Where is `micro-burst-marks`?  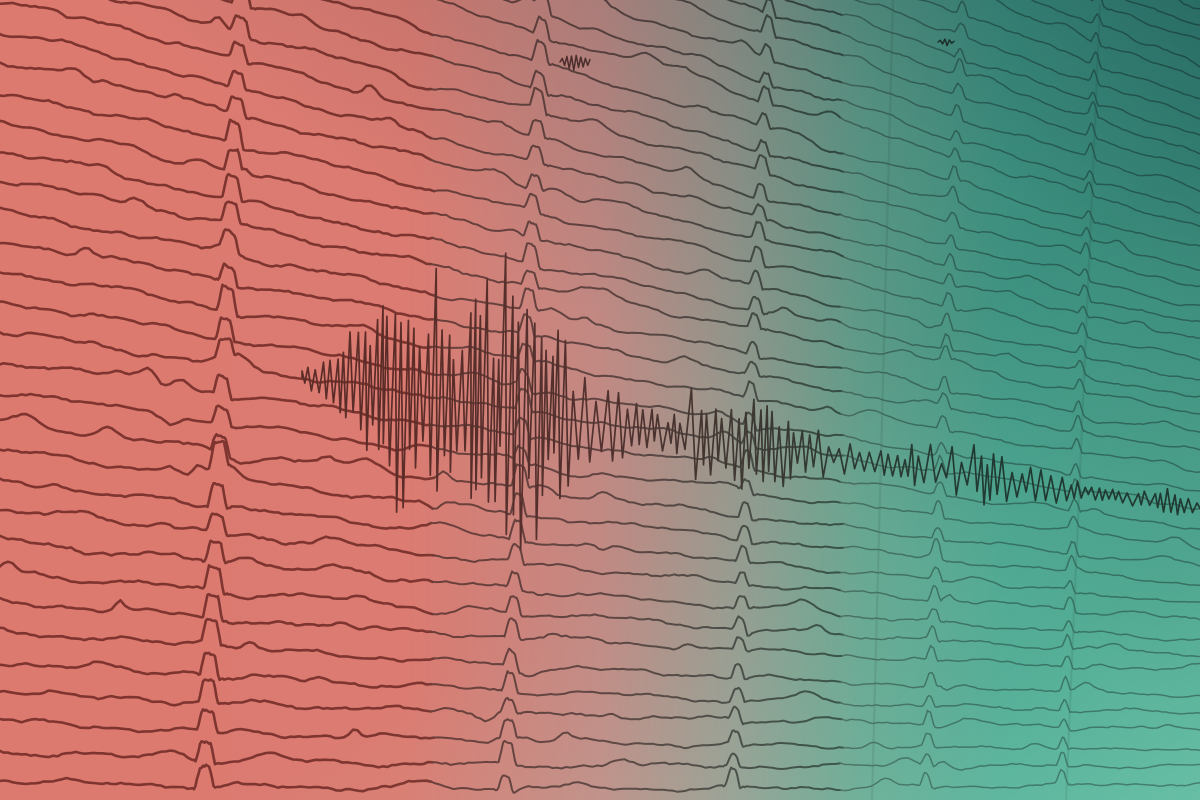
micro-burst-marks is located at coordinates (757, 55).